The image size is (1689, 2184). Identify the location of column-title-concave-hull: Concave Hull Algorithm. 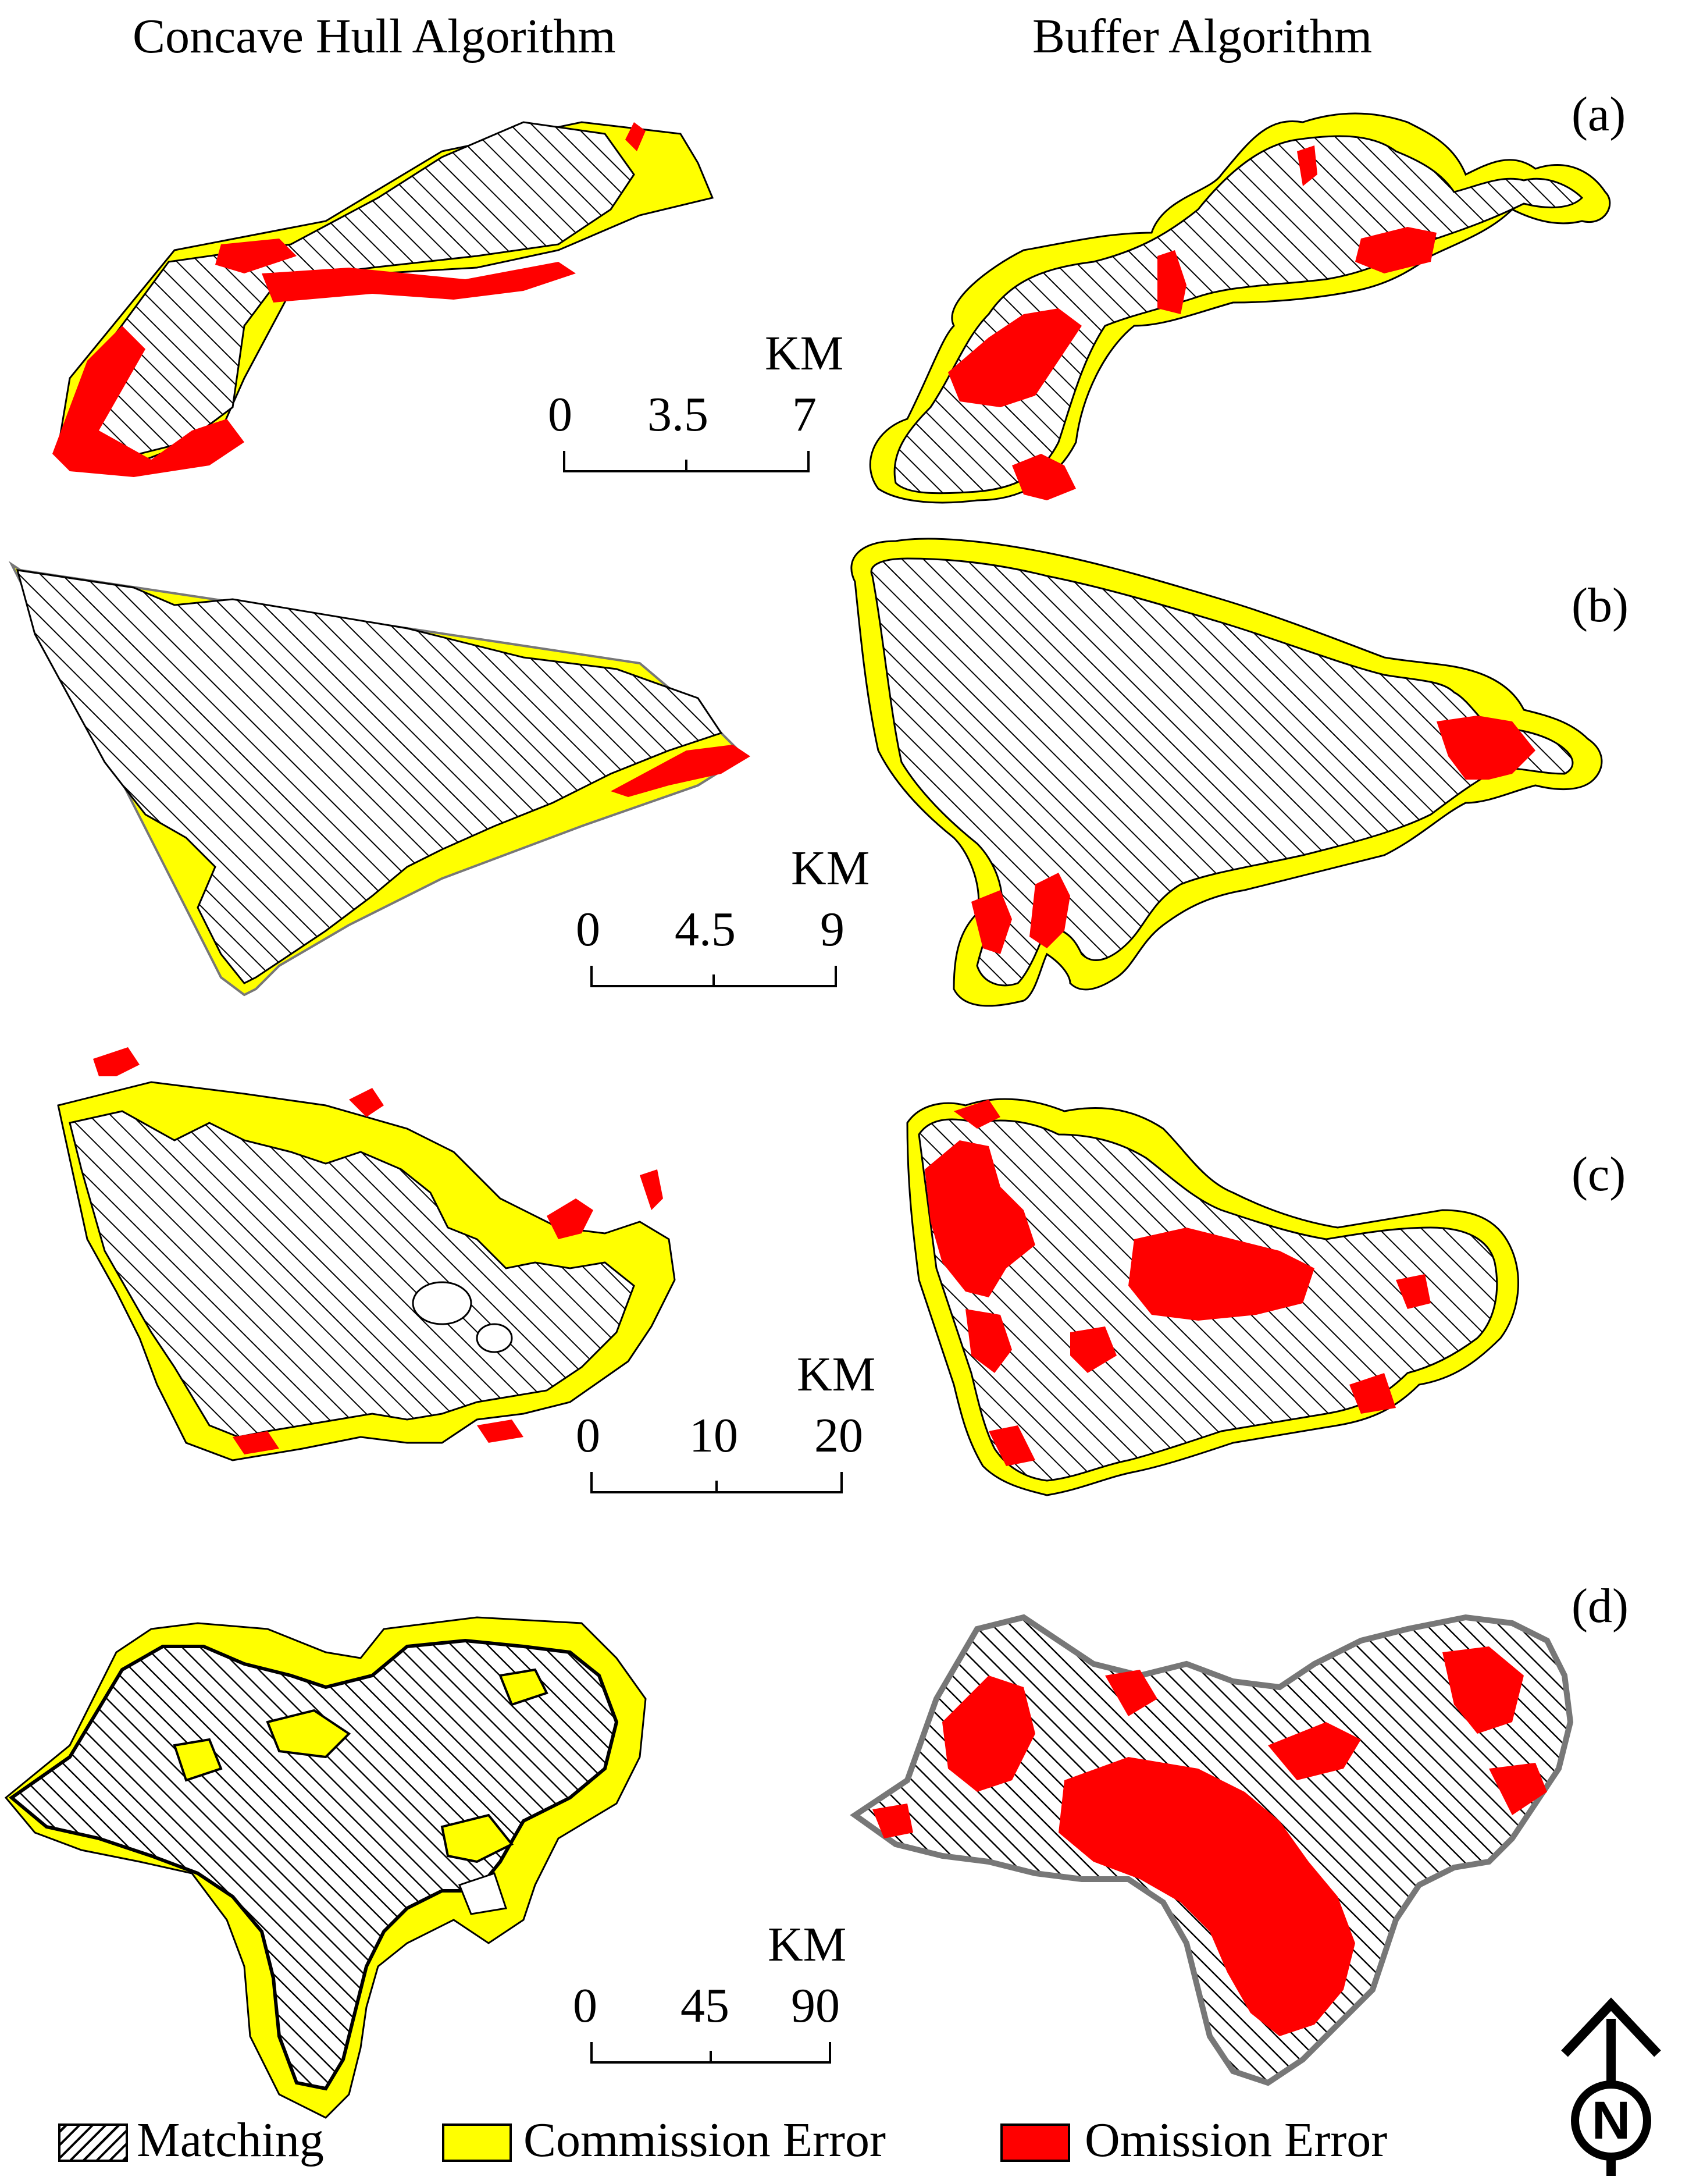
(374, 36).